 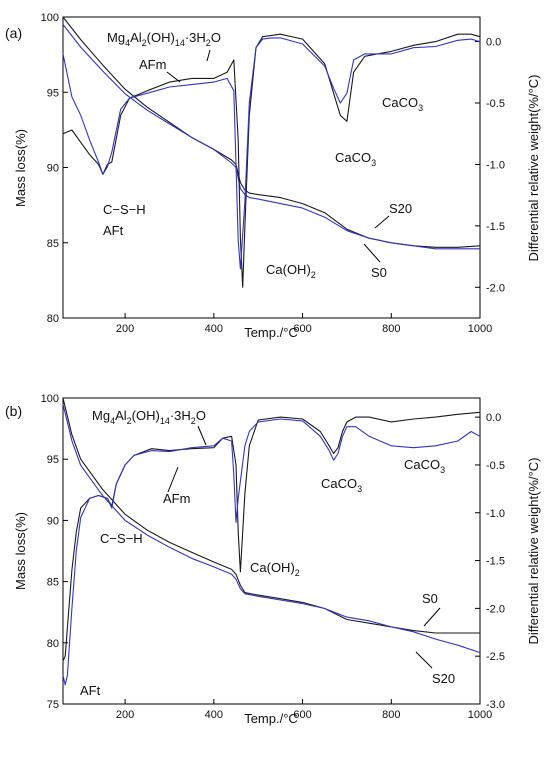 What do you see at coordinates (424, 466) in the screenshot?
I see `annotation-caco3-right: CaCO3` at bounding box center [424, 466].